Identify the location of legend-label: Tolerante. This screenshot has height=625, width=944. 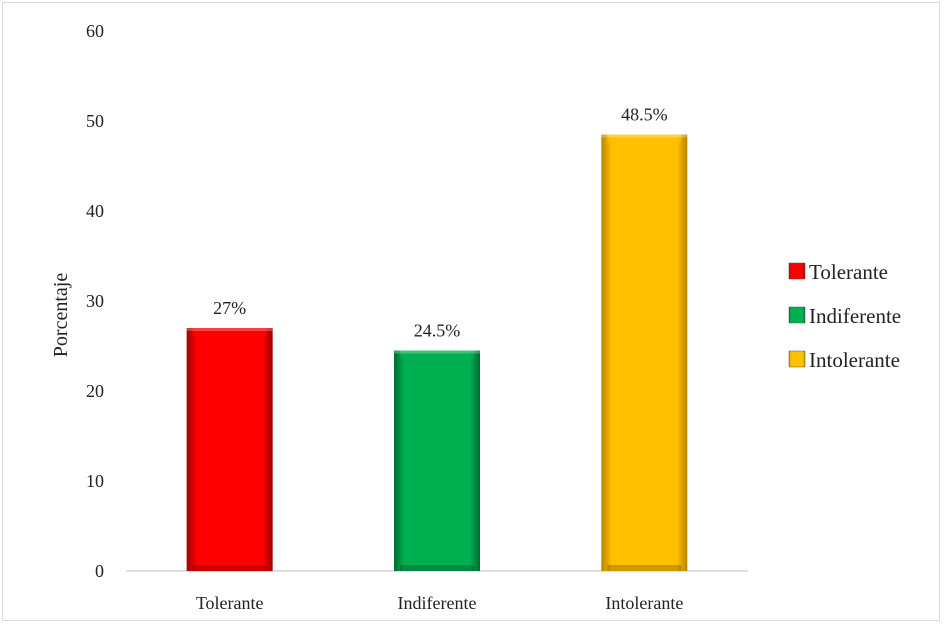
(848, 272).